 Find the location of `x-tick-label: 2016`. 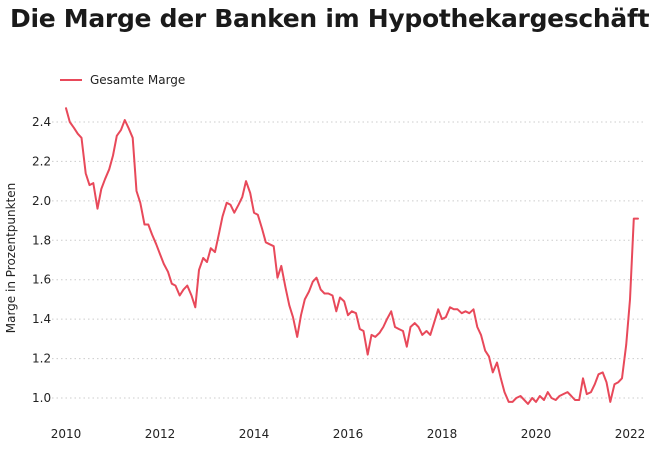

x-tick-label: 2016 is located at coordinates (348, 434).